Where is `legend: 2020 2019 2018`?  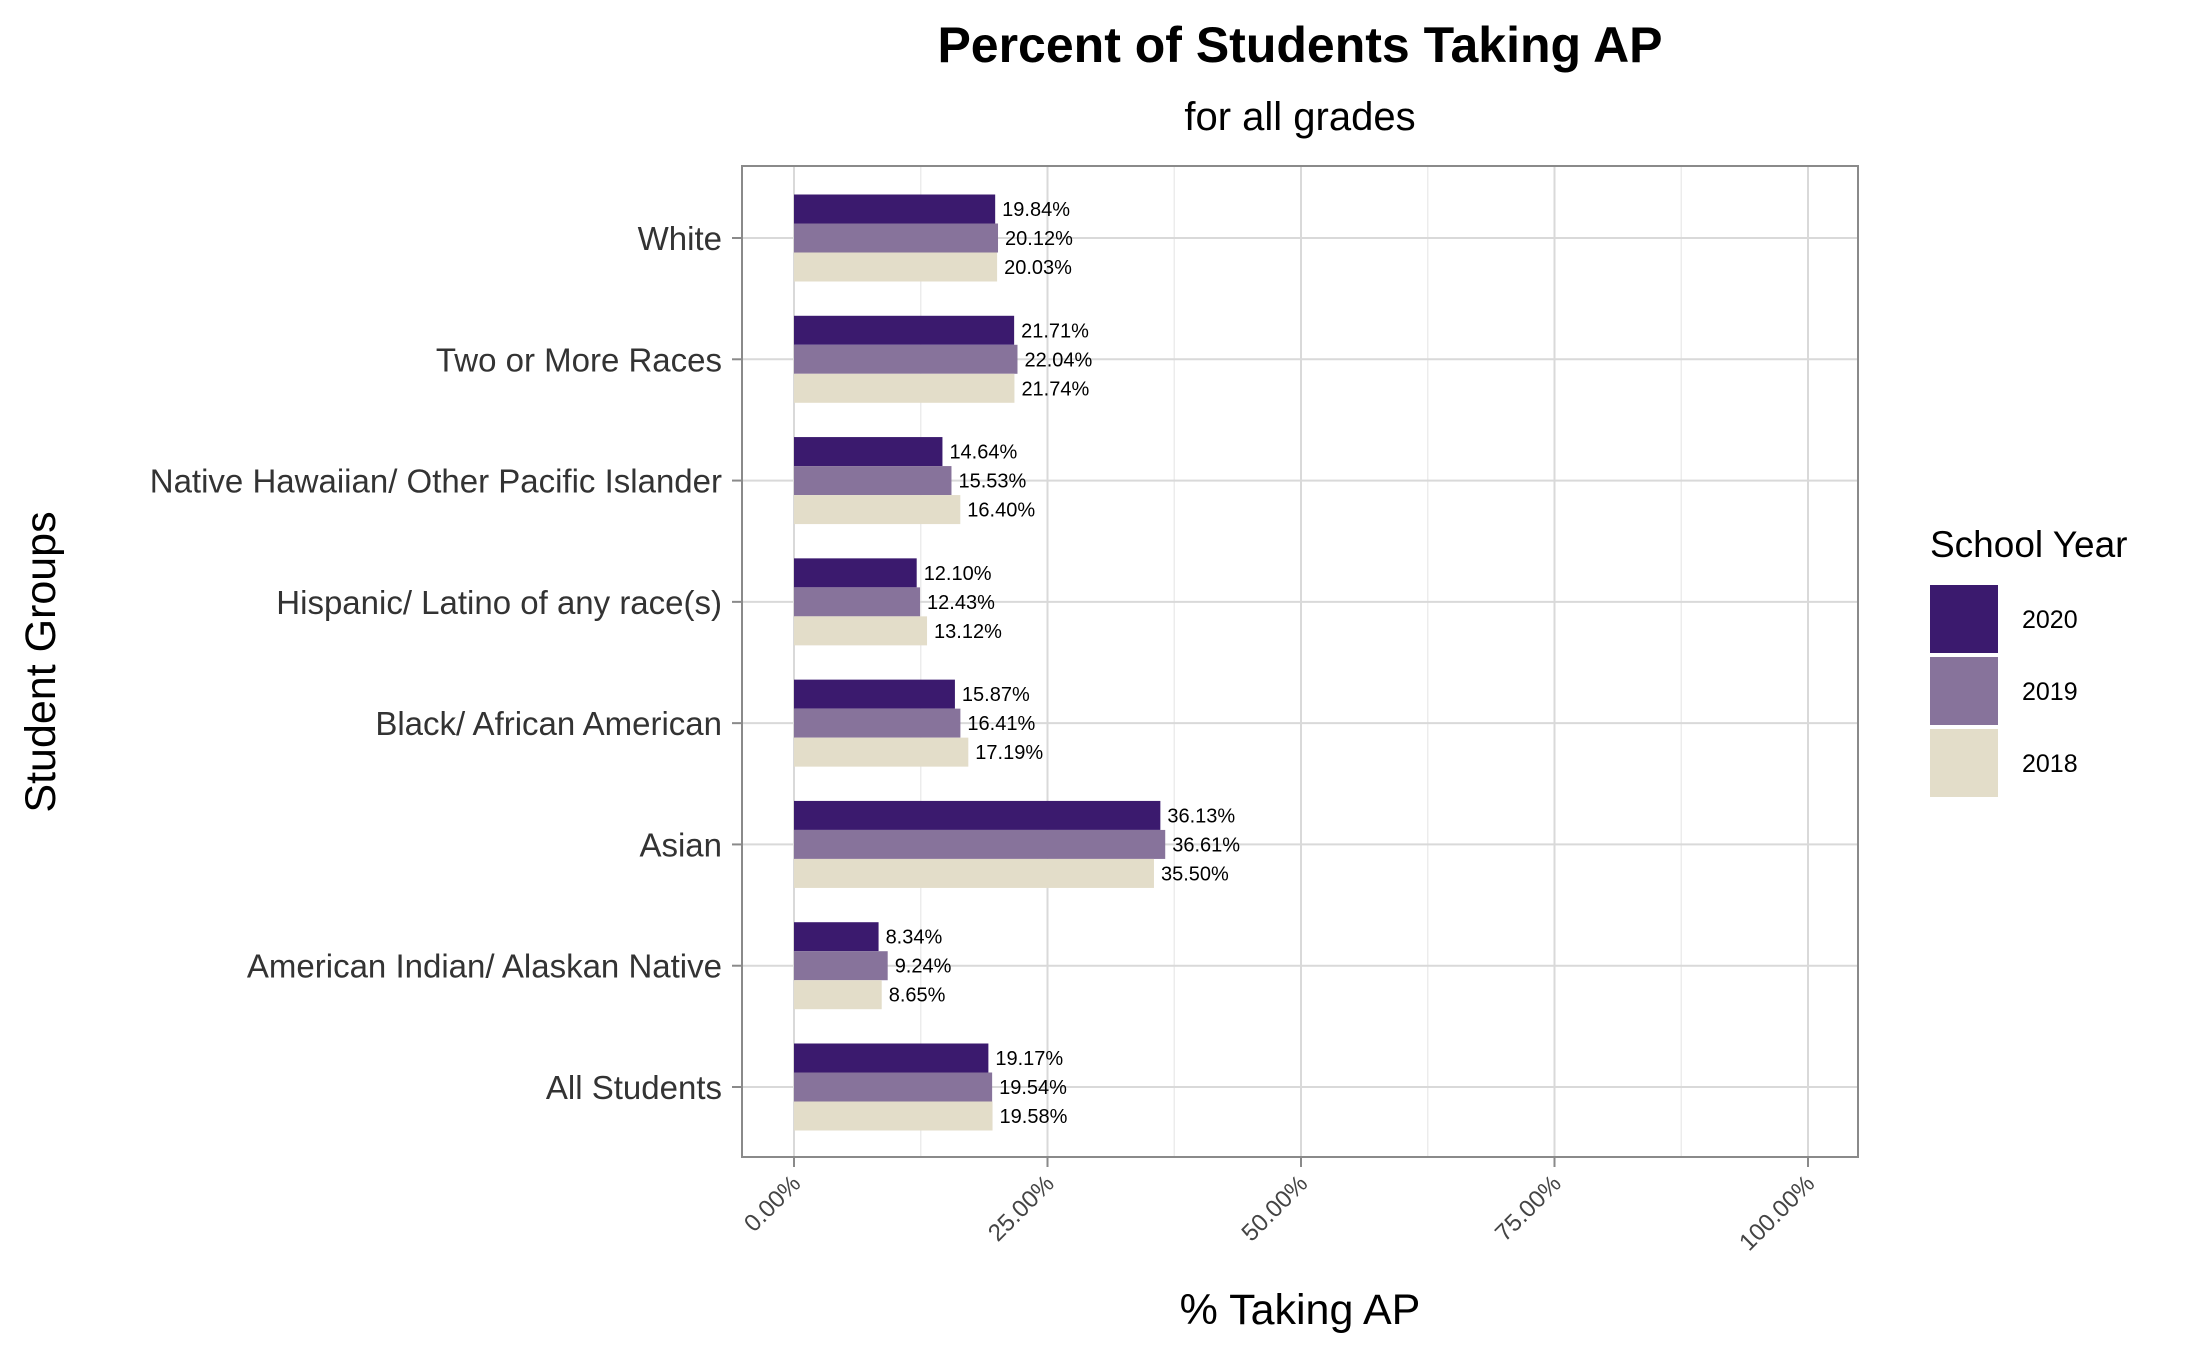 legend: 2020 2019 2018 is located at coordinates (2004, 691).